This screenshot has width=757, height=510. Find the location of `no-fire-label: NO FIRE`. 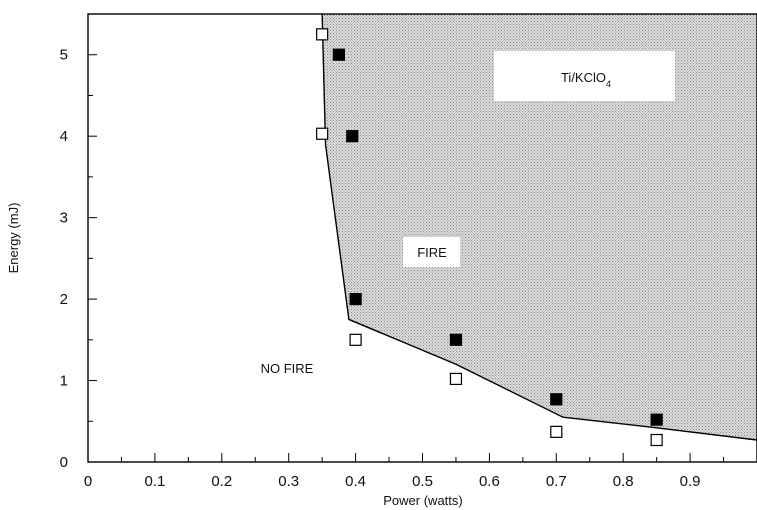

no-fire-label: NO FIRE is located at coordinates (287, 368).